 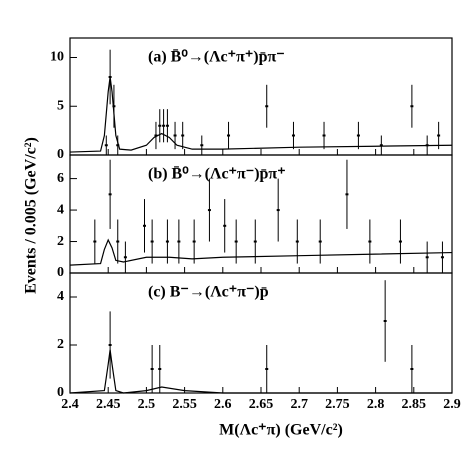 What do you see at coordinates (184, 404) in the screenshot?
I see `x-tick-label: 2.55` at bounding box center [184, 404].